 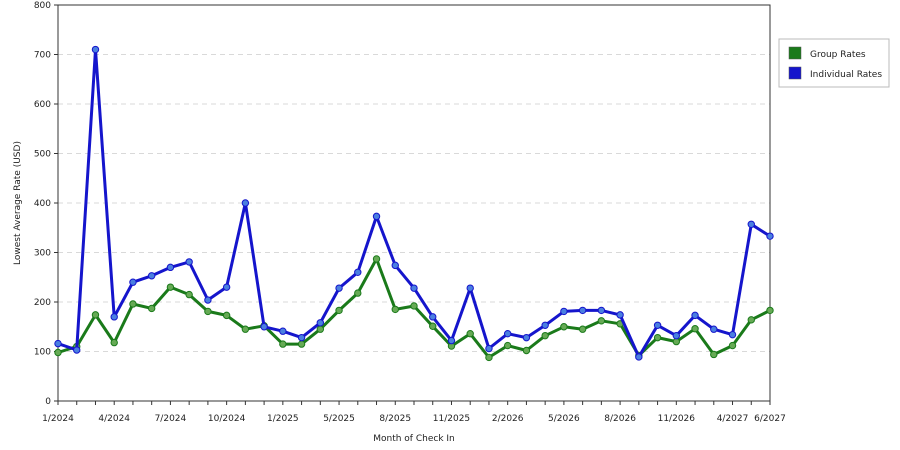 I want to click on x-tick-label: 10/2024, so click(x=227, y=419).